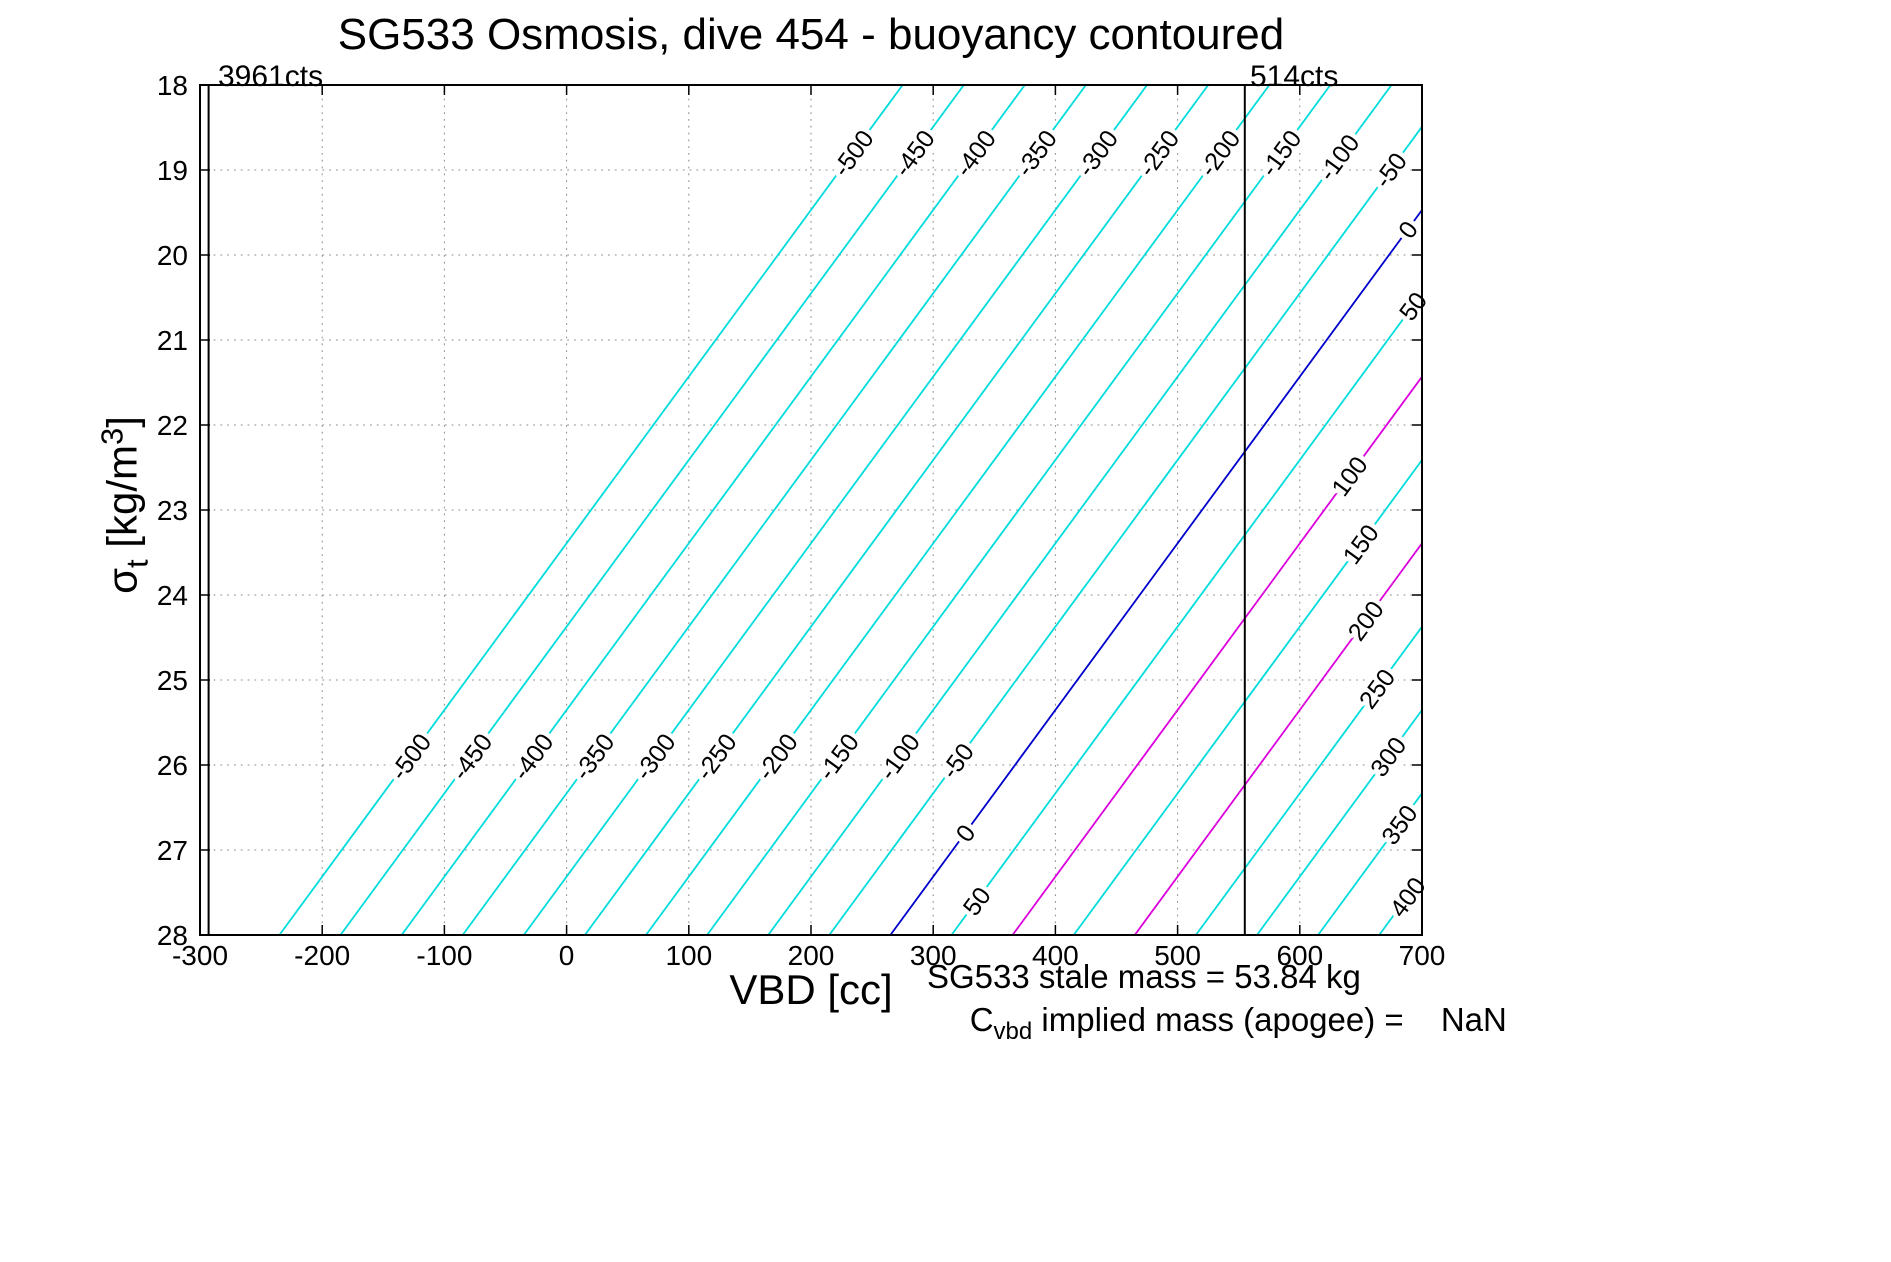 This screenshot has height=1262, width=1891. I want to click on footer-implied-mass: Cvbd implied mass (apogee) = NaN, so click(1220, 1023).